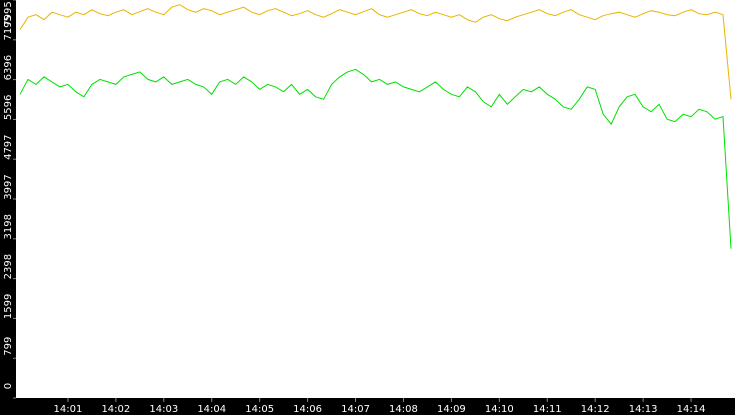 The image size is (735, 415). What do you see at coordinates (403, 409) in the screenshot?
I see `x-tick-label: 14:08` at bounding box center [403, 409].